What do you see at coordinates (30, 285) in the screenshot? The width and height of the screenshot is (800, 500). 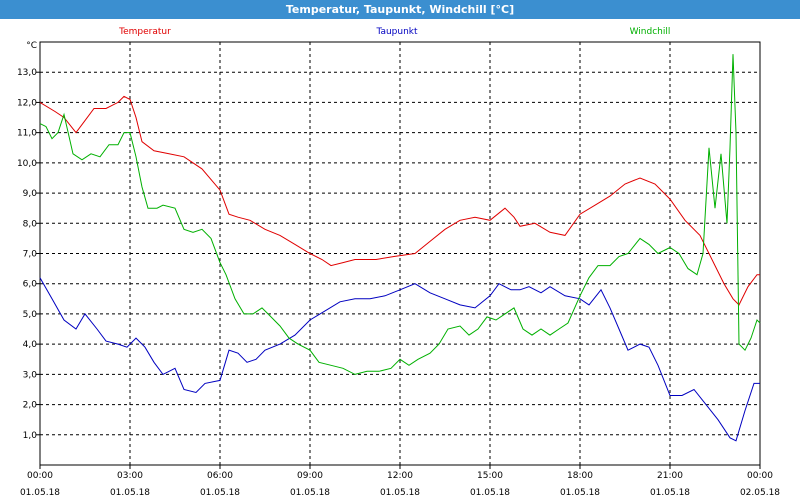 I see `y-tick-label: 6,0` at bounding box center [30, 285].